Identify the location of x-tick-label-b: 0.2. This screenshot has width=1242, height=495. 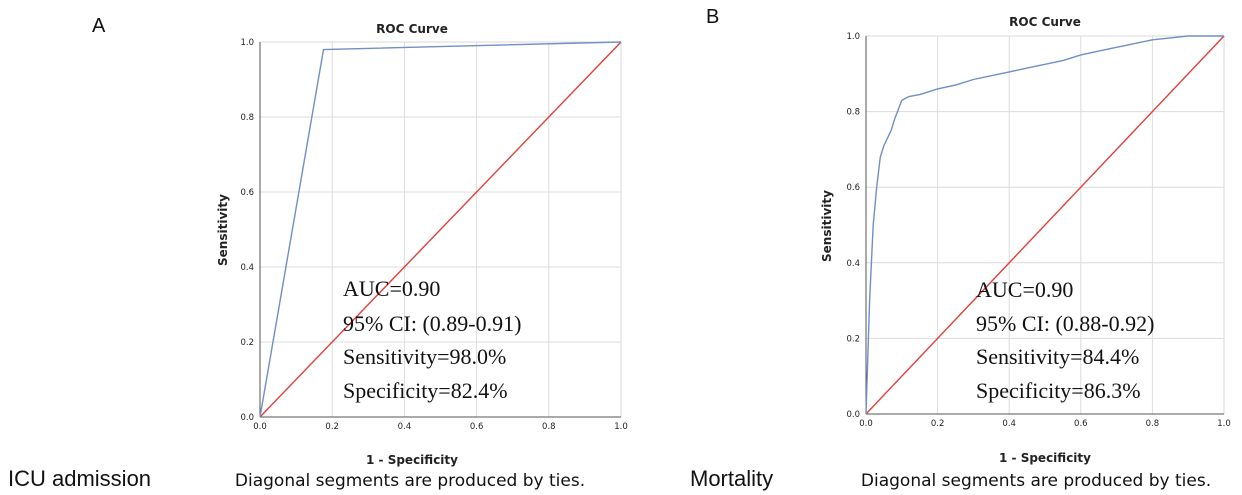
(938, 424).